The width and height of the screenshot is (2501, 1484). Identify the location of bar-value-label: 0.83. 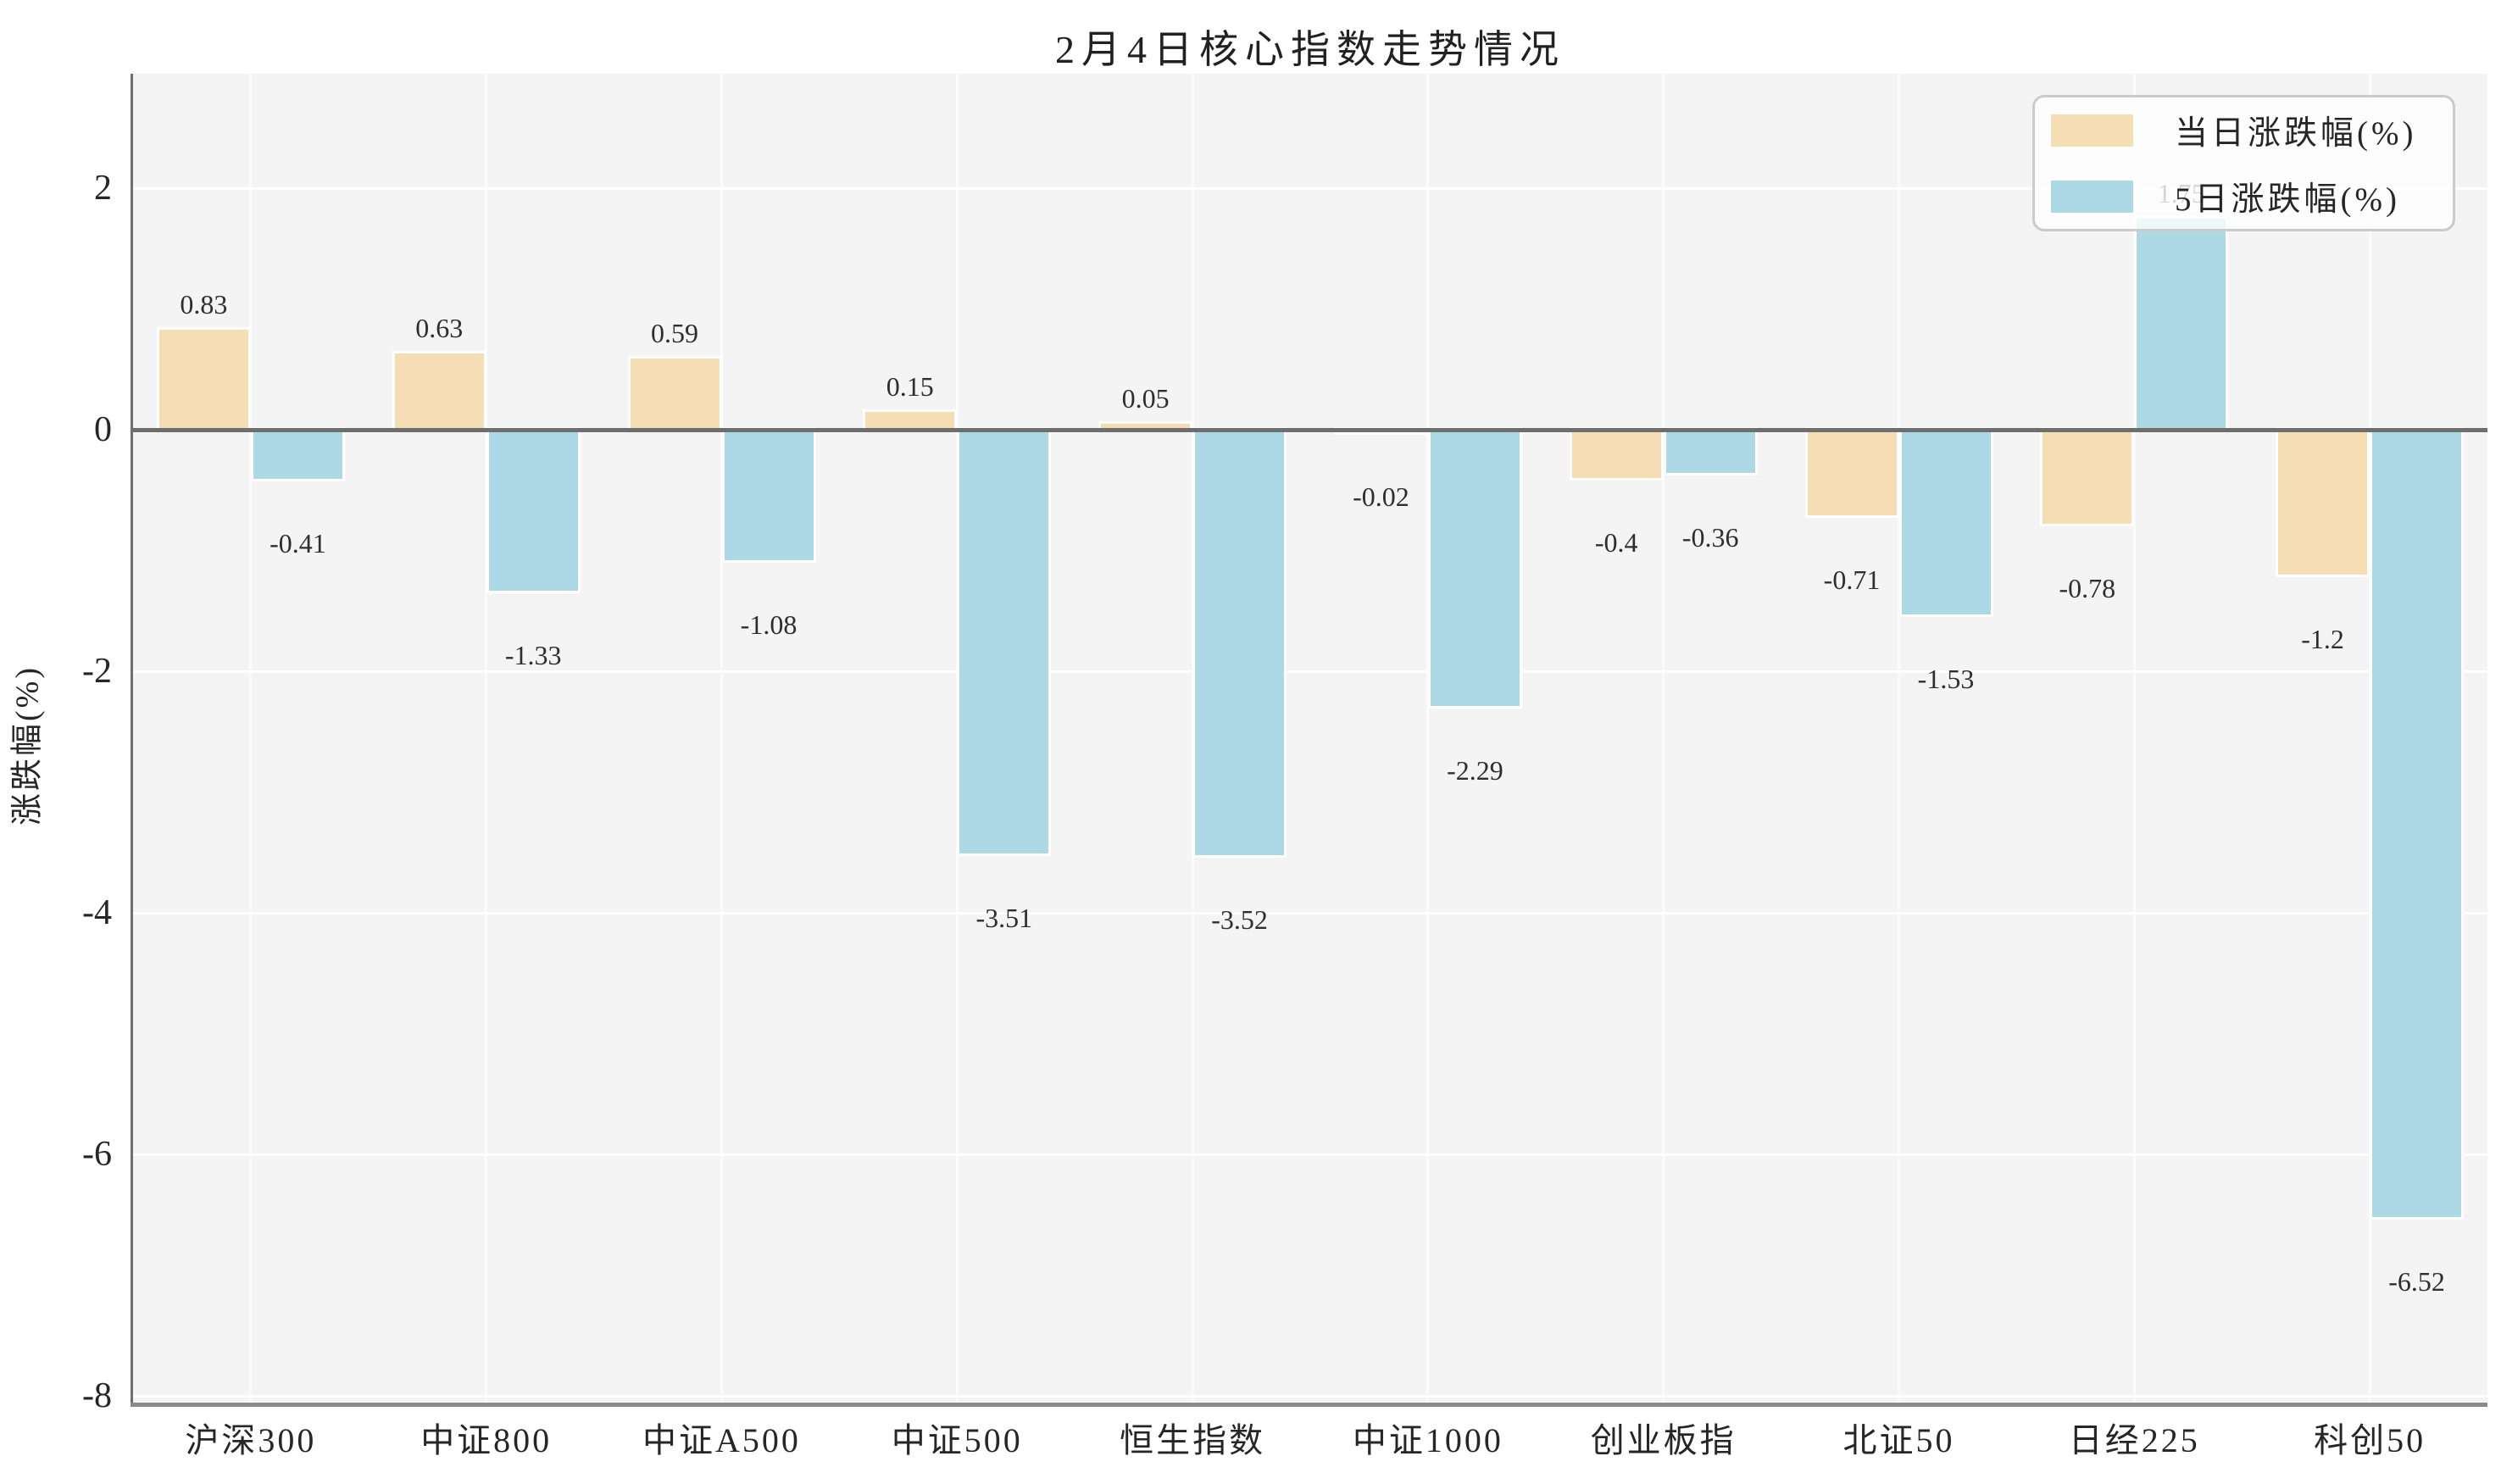
(204, 304).